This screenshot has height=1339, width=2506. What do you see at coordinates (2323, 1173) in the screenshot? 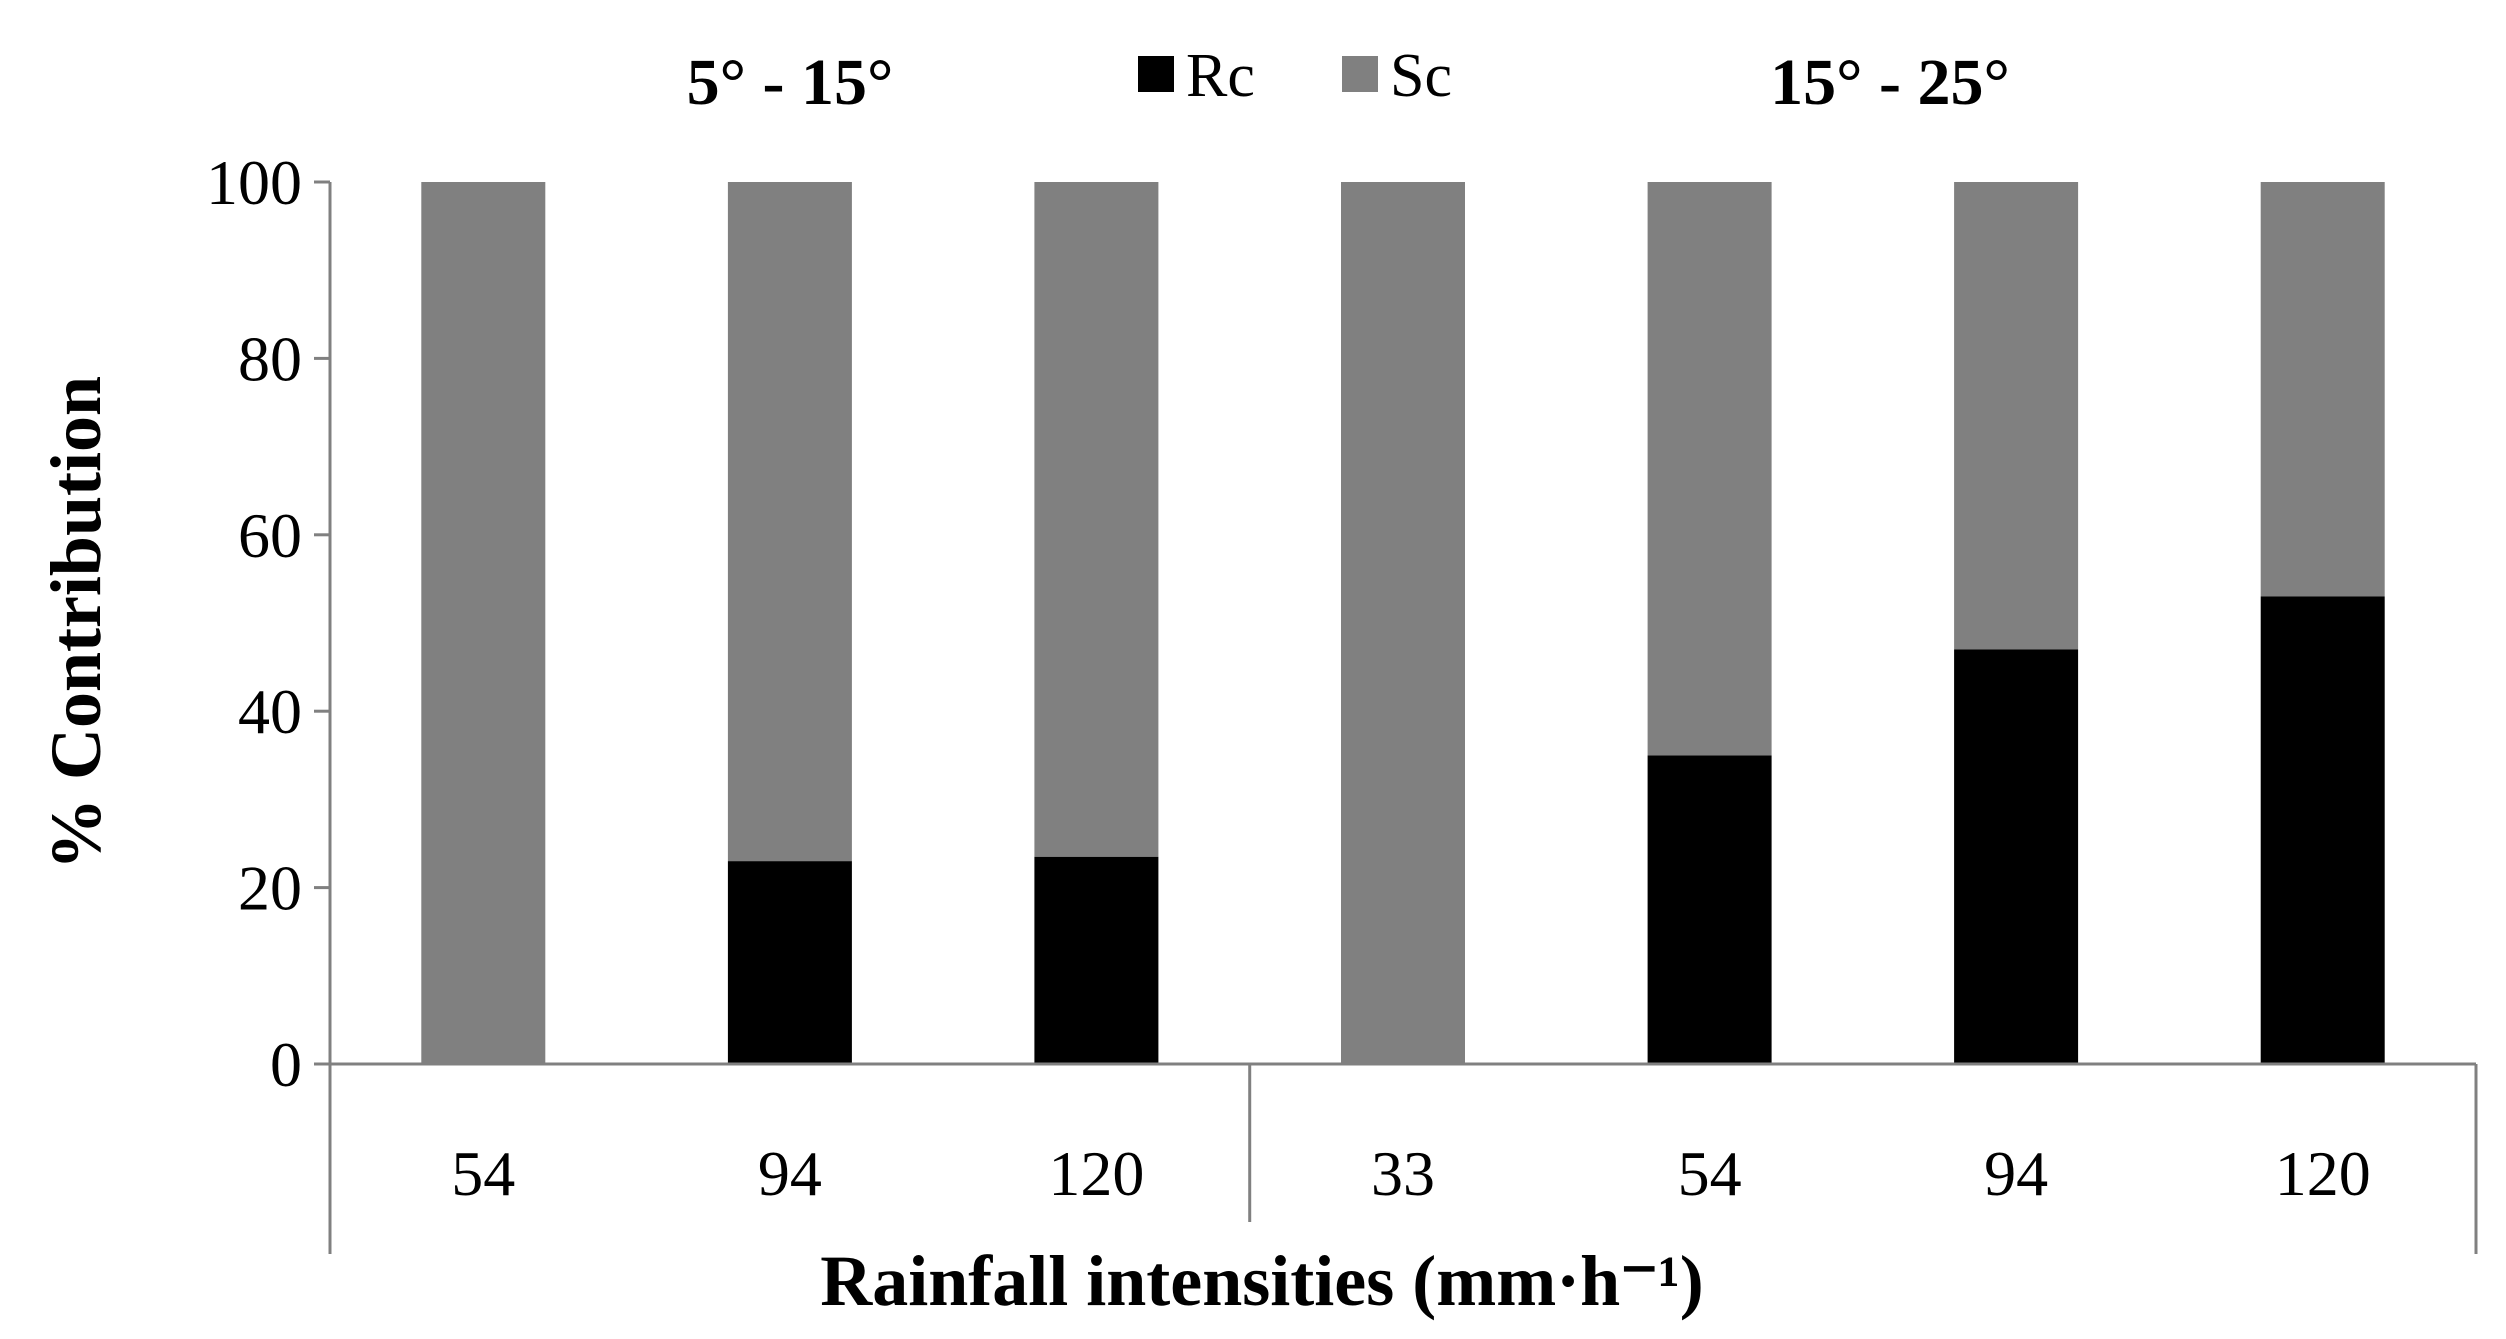
I see `x-tick-label-7: 120` at bounding box center [2323, 1173].